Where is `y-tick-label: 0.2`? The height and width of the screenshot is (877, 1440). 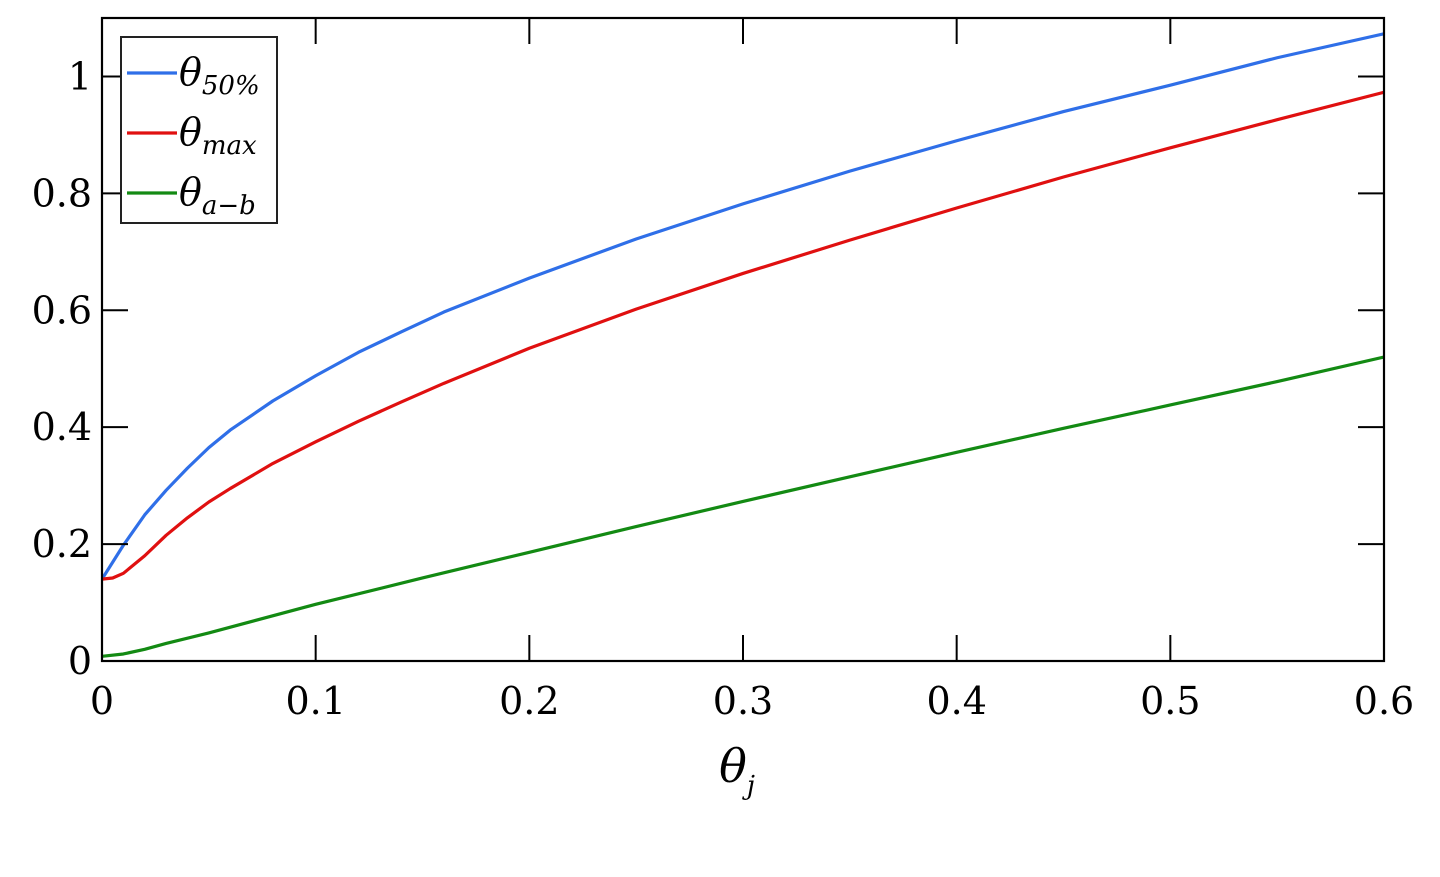
y-tick-label: 0.2 is located at coordinates (62, 544).